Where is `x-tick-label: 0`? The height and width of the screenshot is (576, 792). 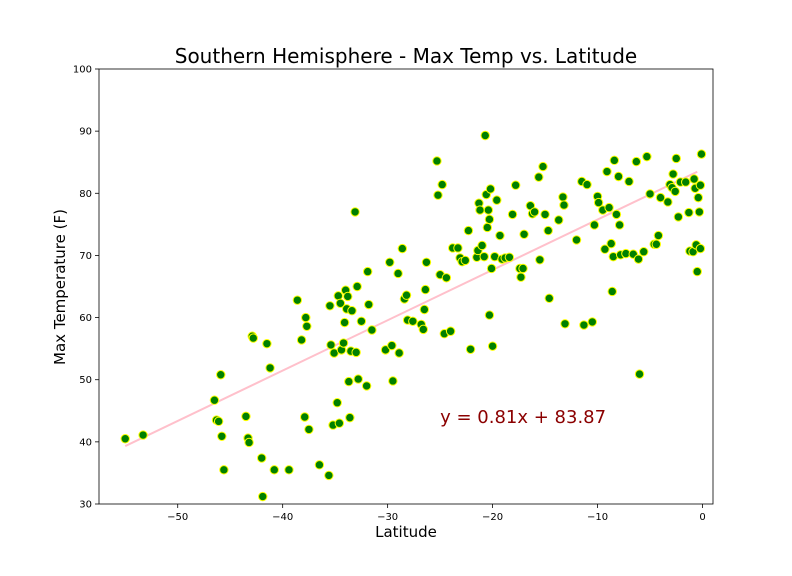 x-tick-label: 0 is located at coordinates (702, 517).